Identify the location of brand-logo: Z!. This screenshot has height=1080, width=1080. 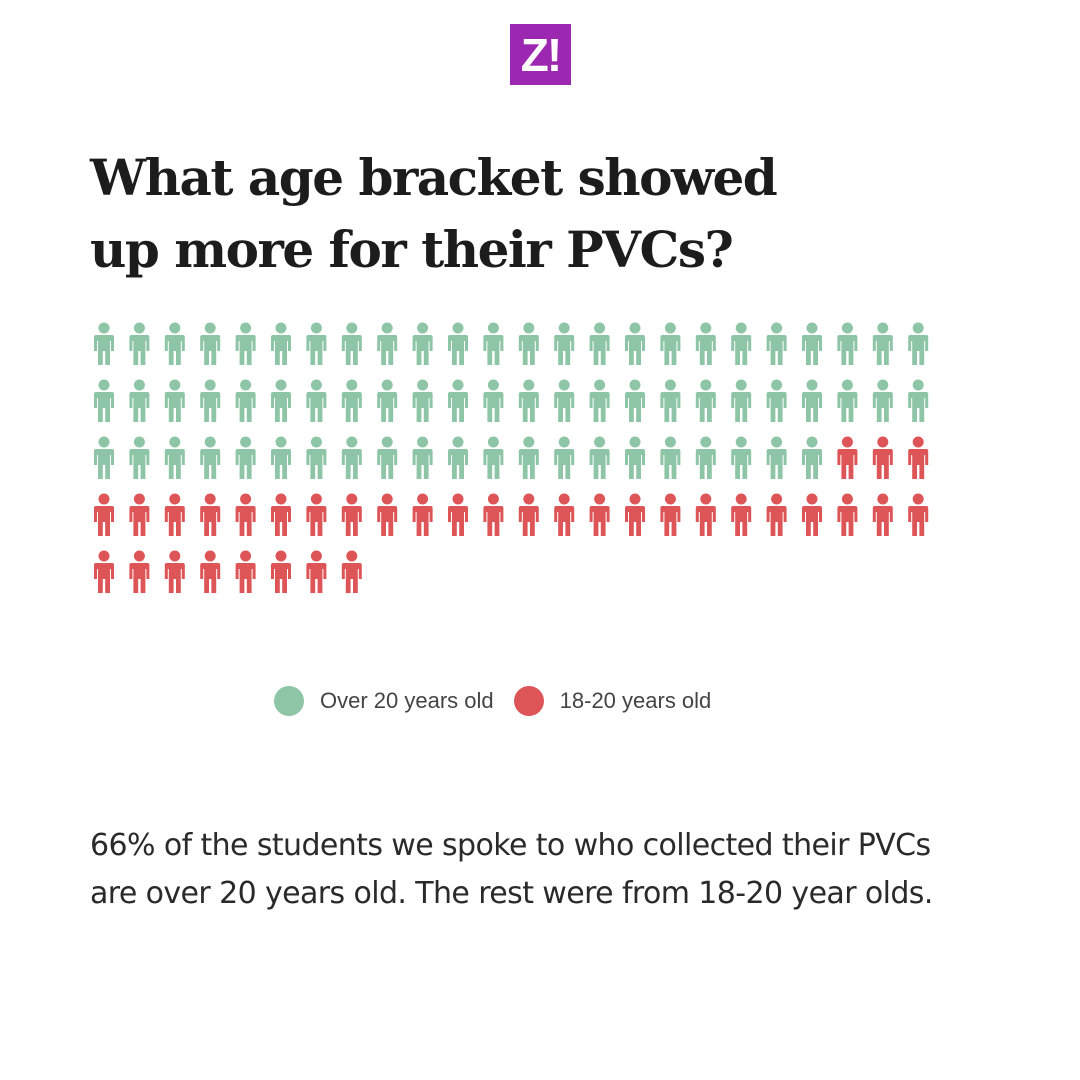
(540, 54).